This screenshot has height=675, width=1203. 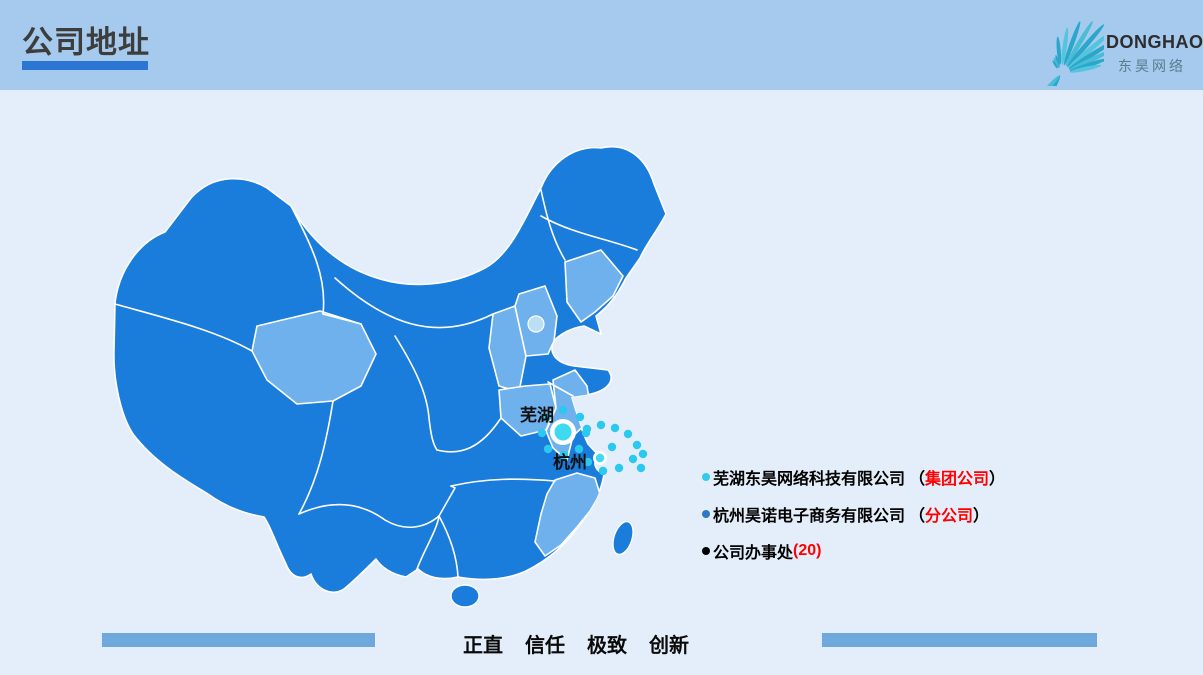 What do you see at coordinates (483, 646) in the screenshot?
I see `motto-word: 正直` at bounding box center [483, 646].